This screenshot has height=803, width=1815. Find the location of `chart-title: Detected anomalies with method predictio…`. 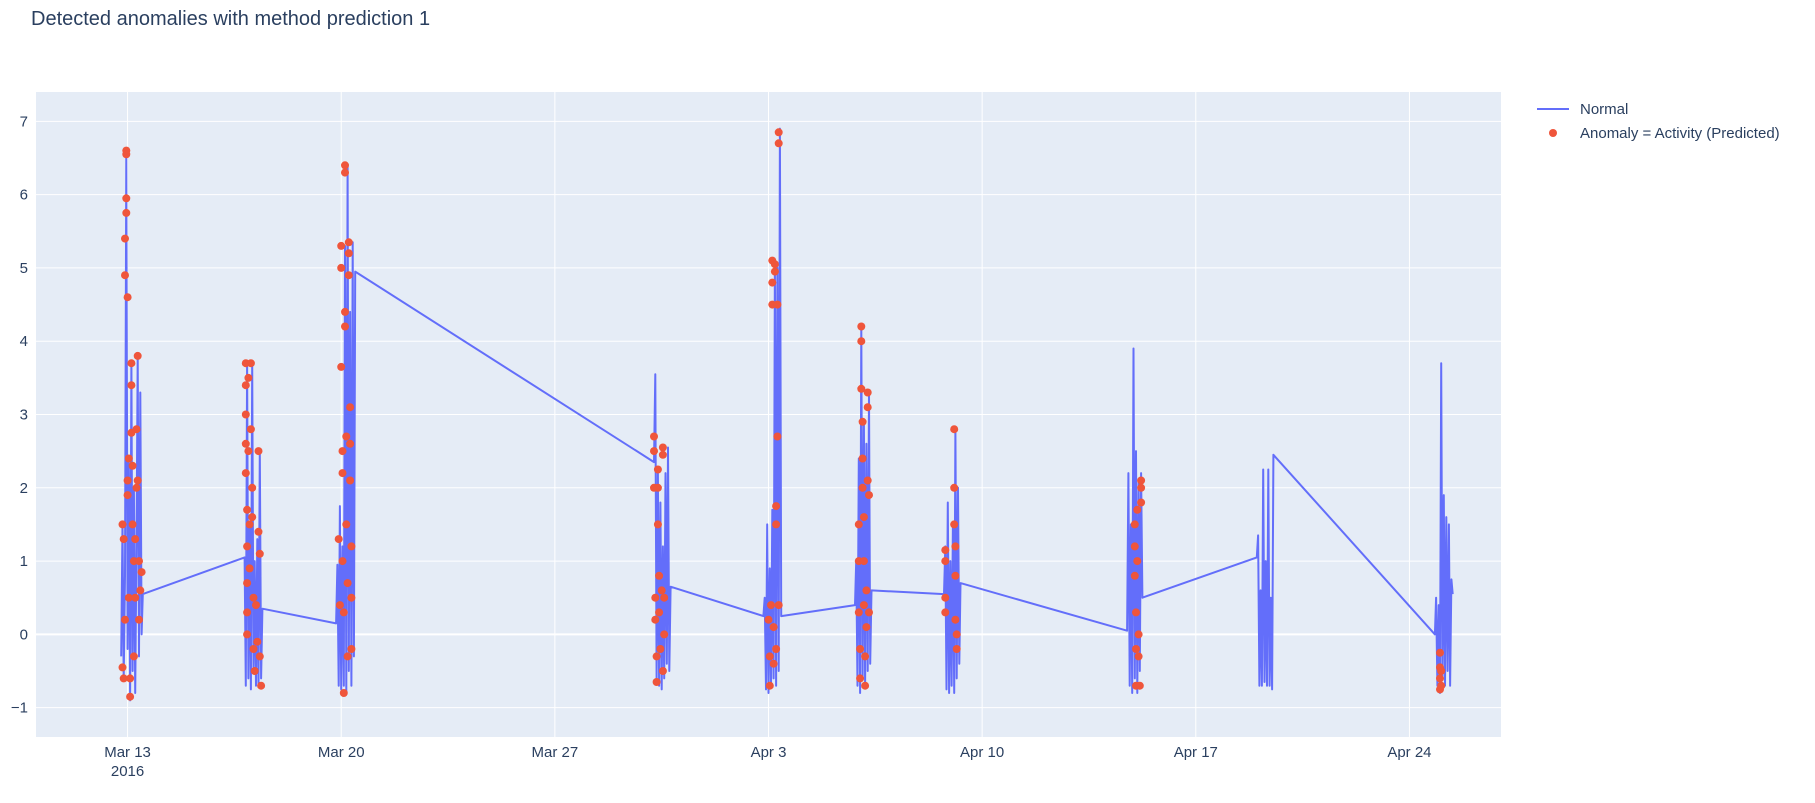

chart-title: Detected anomalies with method predictio… is located at coordinates (231, 19).